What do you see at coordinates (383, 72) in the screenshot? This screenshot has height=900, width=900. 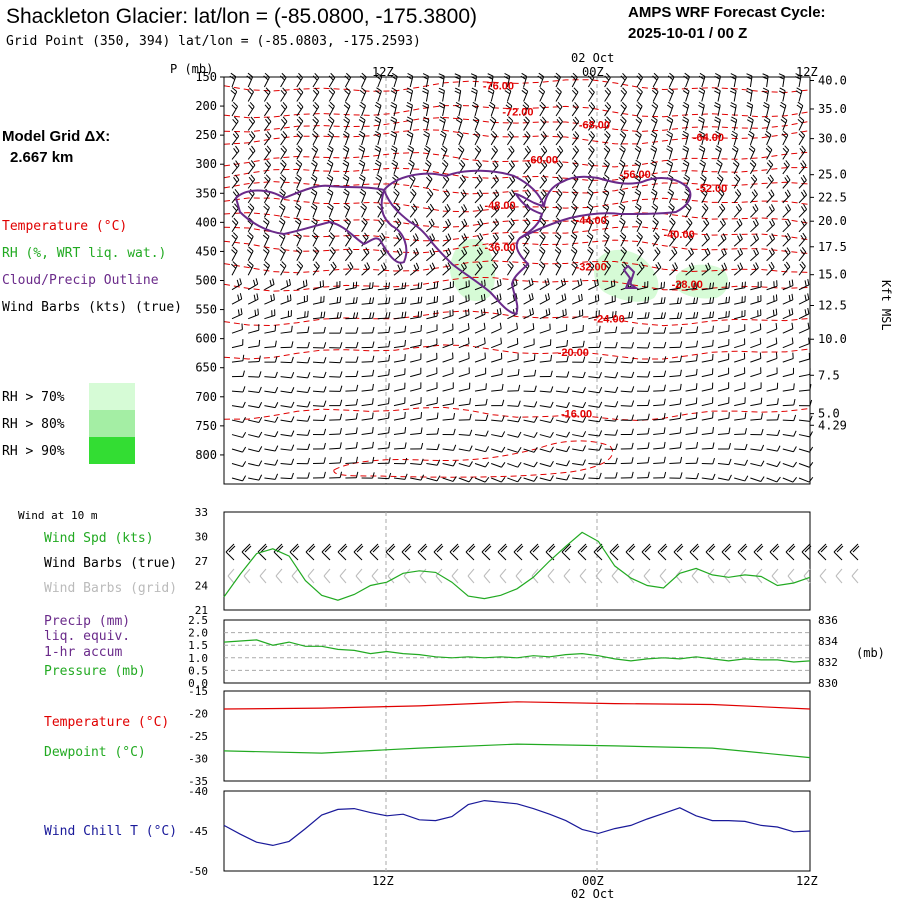 I see `top-time-label-1: 12Z` at bounding box center [383, 72].